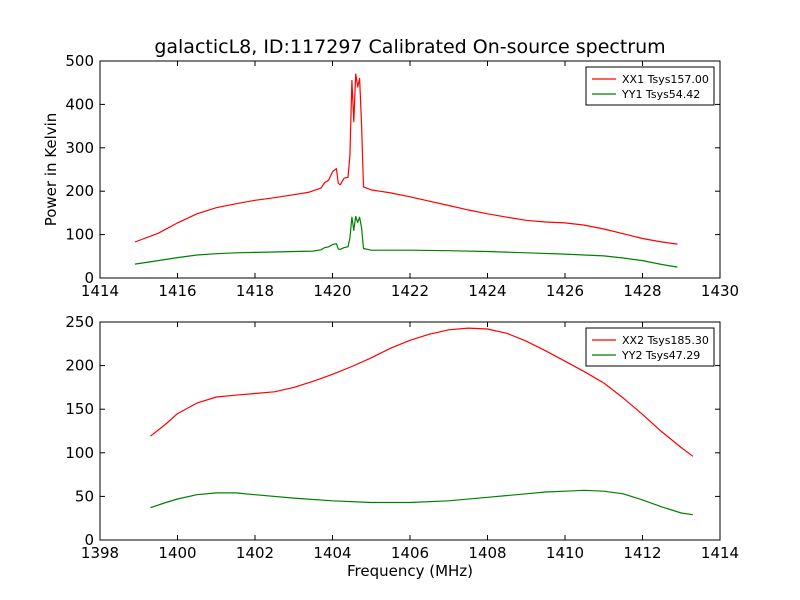 The image size is (800, 600). Describe the element at coordinates (565, 291) in the screenshot. I see `x-tick-label: 1426` at that location.